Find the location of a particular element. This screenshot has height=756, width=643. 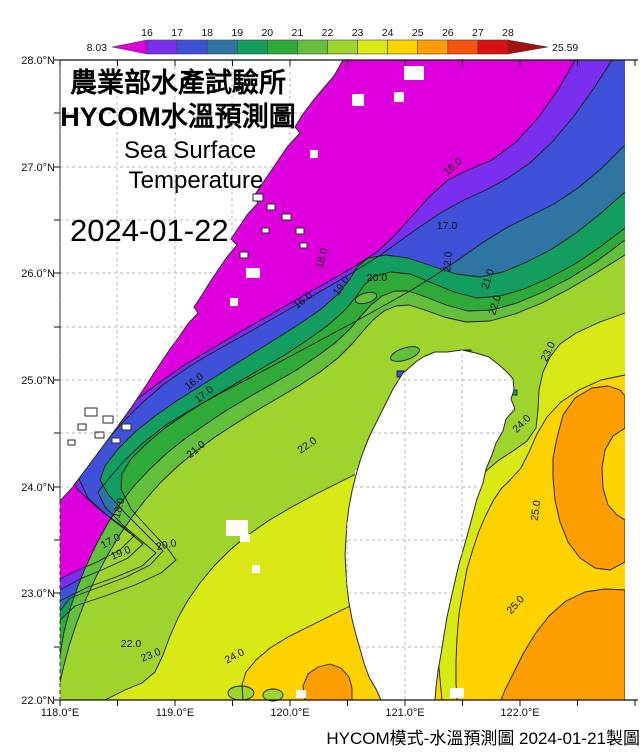

org-title: 農業部水產試驗所 is located at coordinates (178, 82).